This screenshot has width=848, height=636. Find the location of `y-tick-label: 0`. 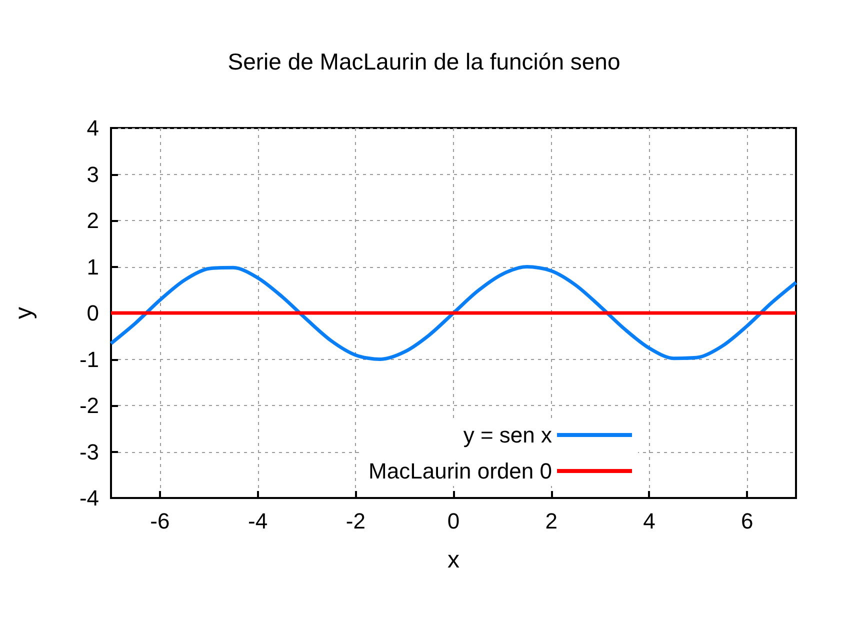

y-tick-label: 0 is located at coordinates (92, 313).